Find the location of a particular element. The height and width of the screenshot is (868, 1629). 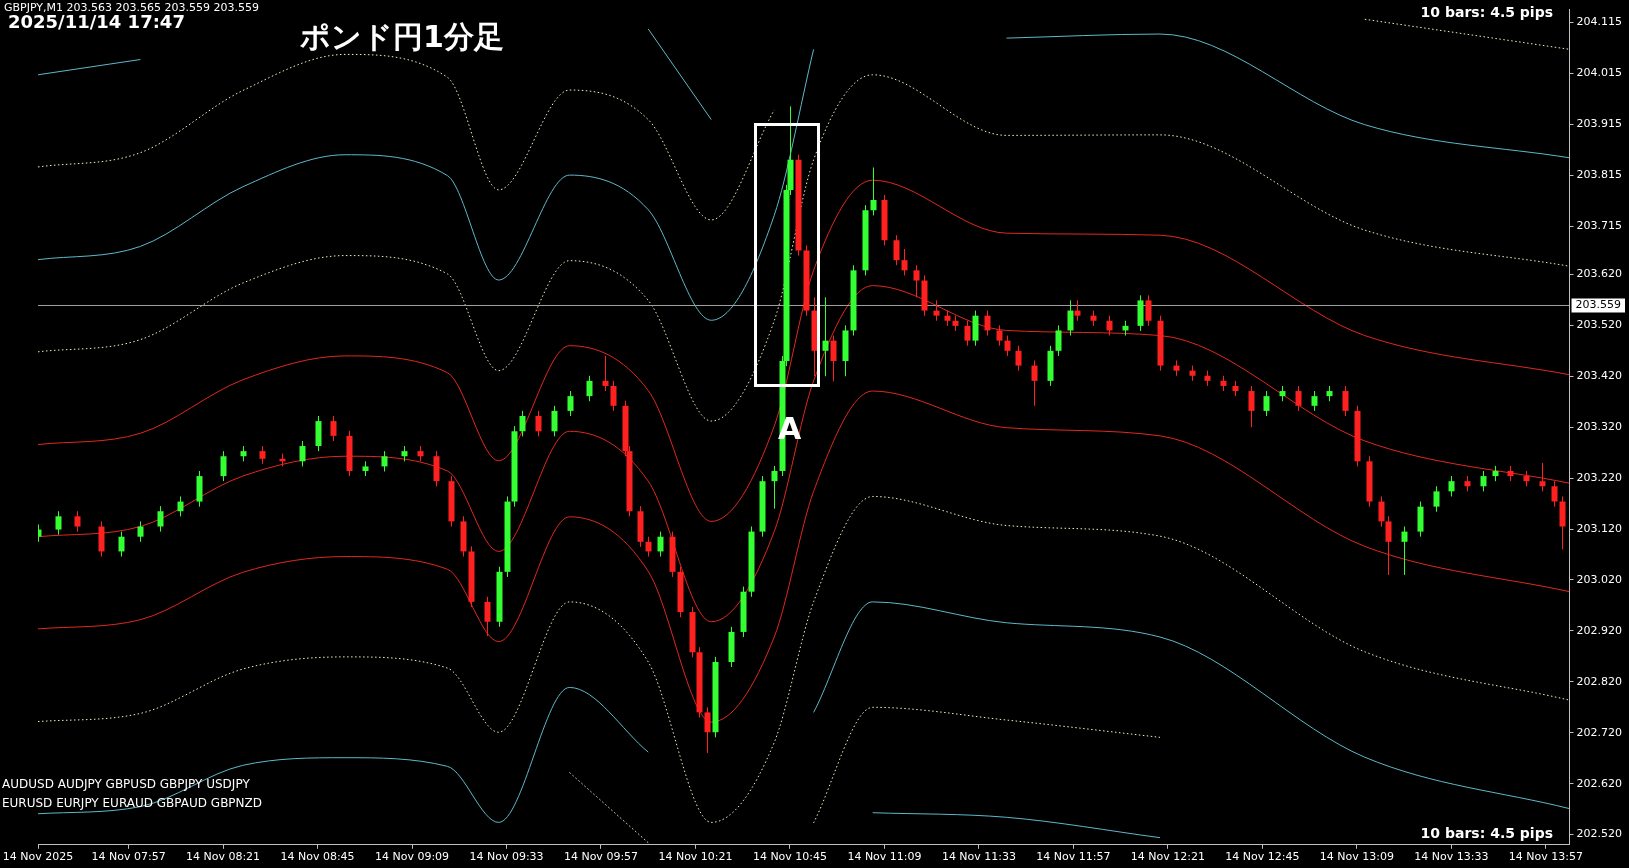

x-tick-label: 14 Nov 09:33 is located at coordinates (506, 857).